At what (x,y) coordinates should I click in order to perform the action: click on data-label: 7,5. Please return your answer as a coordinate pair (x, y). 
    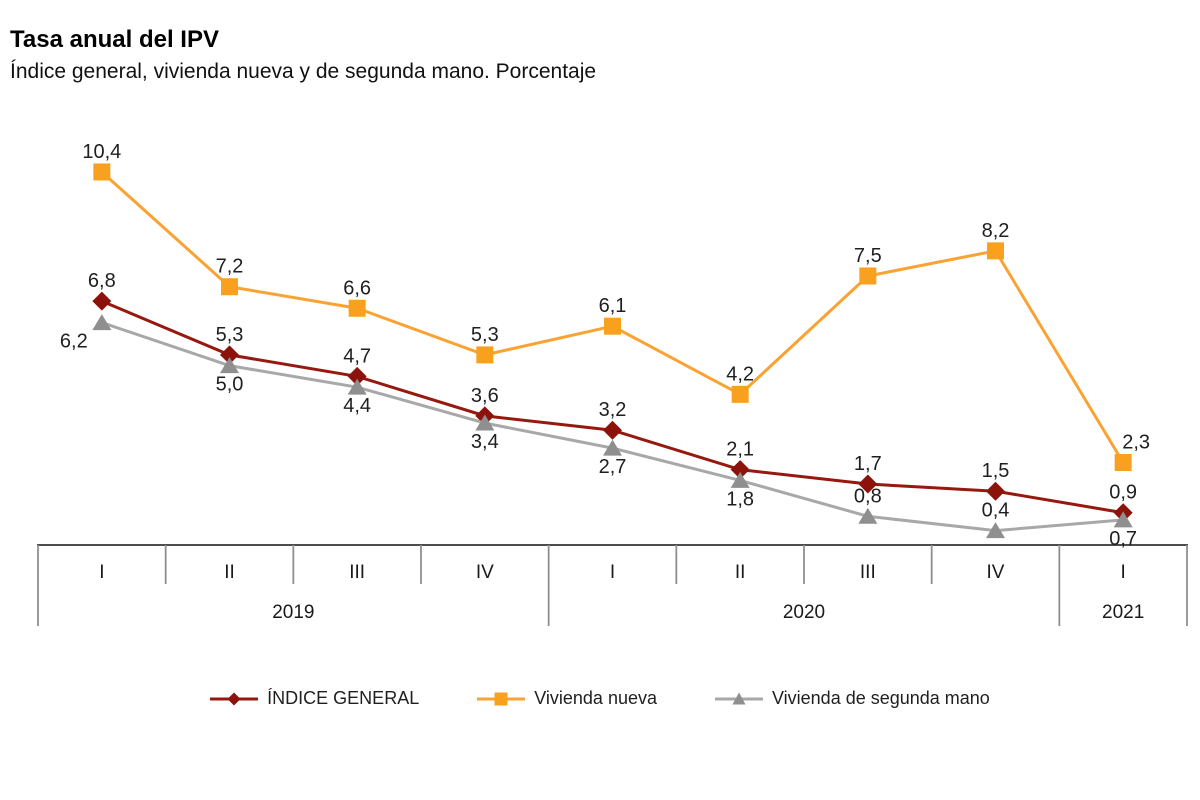
    Looking at the image, I should click on (868, 256).